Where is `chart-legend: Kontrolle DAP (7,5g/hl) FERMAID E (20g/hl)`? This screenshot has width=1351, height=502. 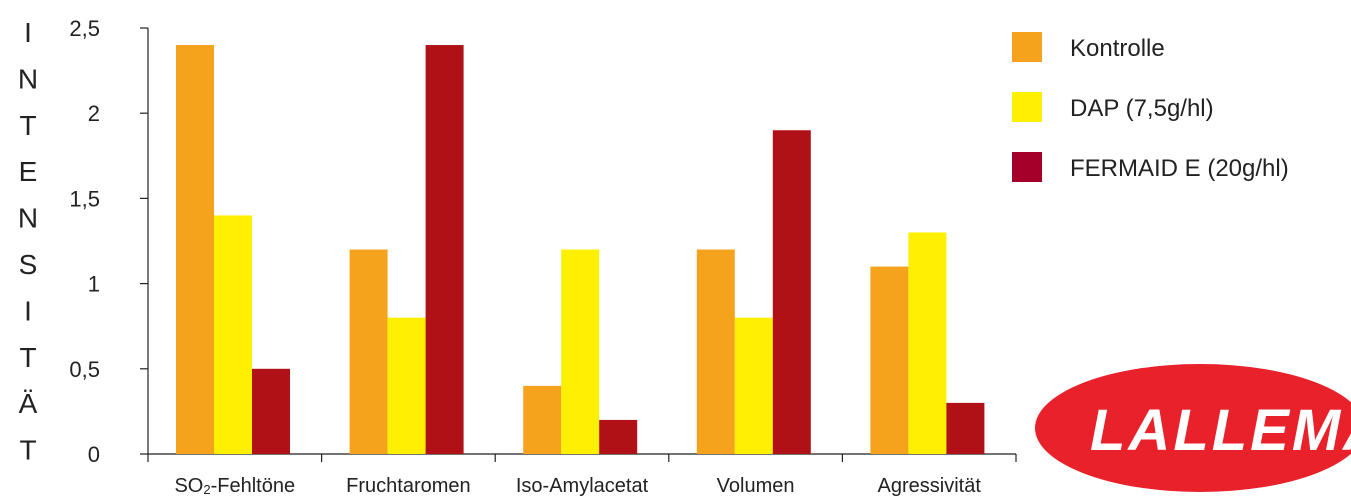
chart-legend: Kontrolle DAP (7,5g/hl) FERMAID E (20g/hl) is located at coordinates (1150, 107).